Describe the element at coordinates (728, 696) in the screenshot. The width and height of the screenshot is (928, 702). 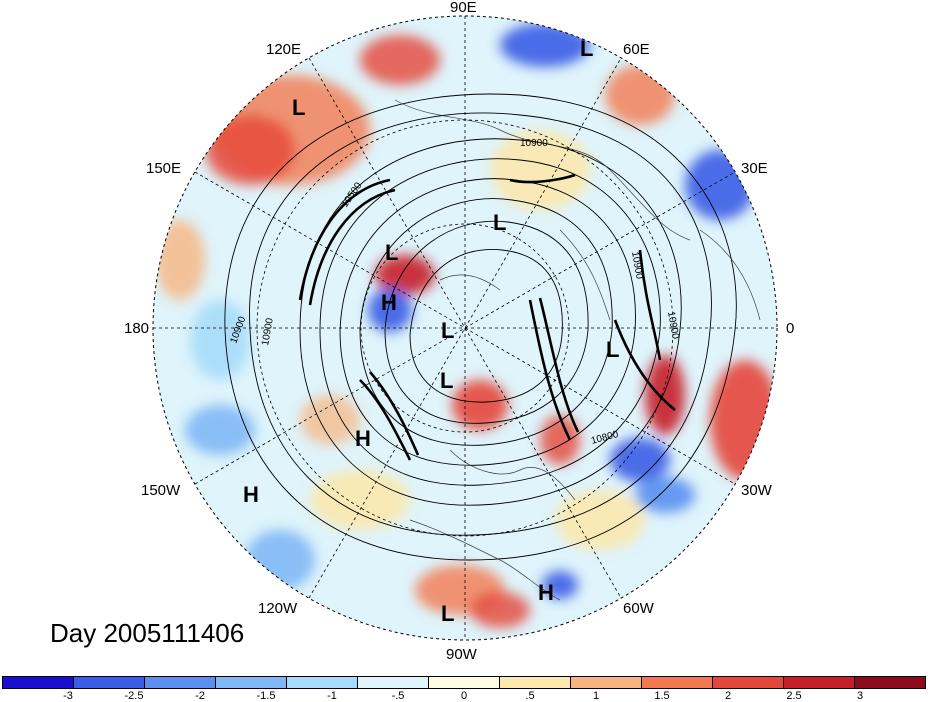
I see `colorbar-tick-label: 2` at that location.